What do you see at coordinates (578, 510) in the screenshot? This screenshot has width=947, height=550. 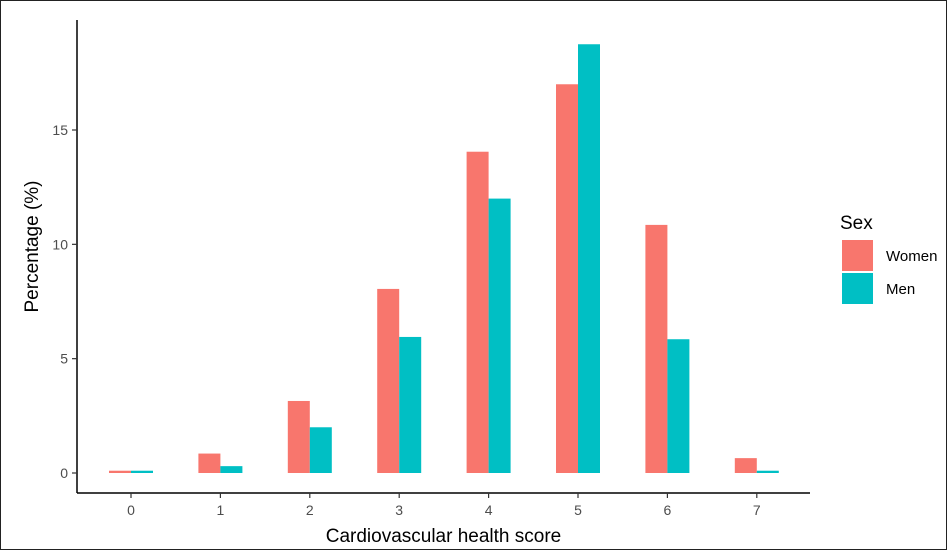 I see `x-tick-label: 5` at bounding box center [578, 510].